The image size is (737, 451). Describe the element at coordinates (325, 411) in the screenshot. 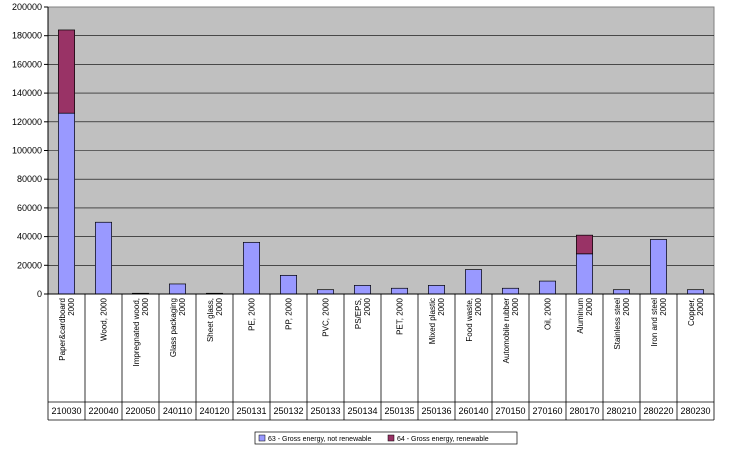

I see `x-category-code: 250133` at that location.